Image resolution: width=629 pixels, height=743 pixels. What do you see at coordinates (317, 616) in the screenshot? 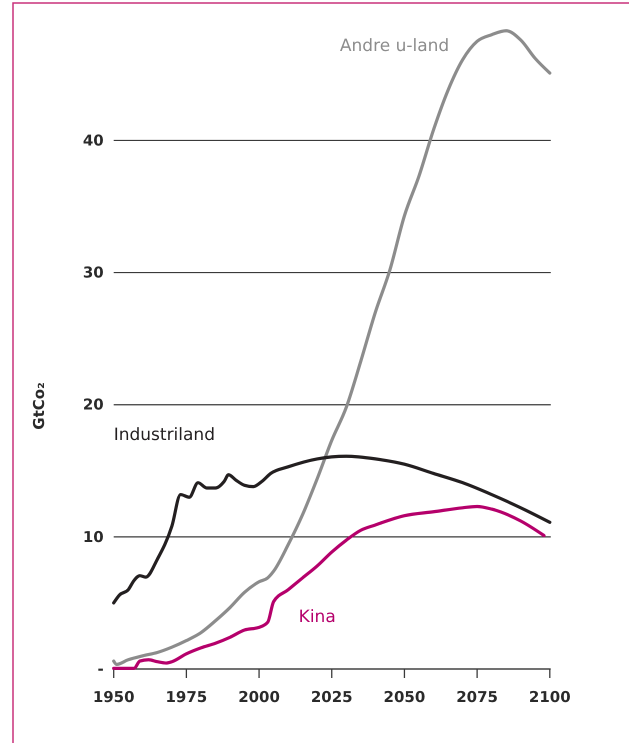
I see `series-label: Kina` at bounding box center [317, 616].